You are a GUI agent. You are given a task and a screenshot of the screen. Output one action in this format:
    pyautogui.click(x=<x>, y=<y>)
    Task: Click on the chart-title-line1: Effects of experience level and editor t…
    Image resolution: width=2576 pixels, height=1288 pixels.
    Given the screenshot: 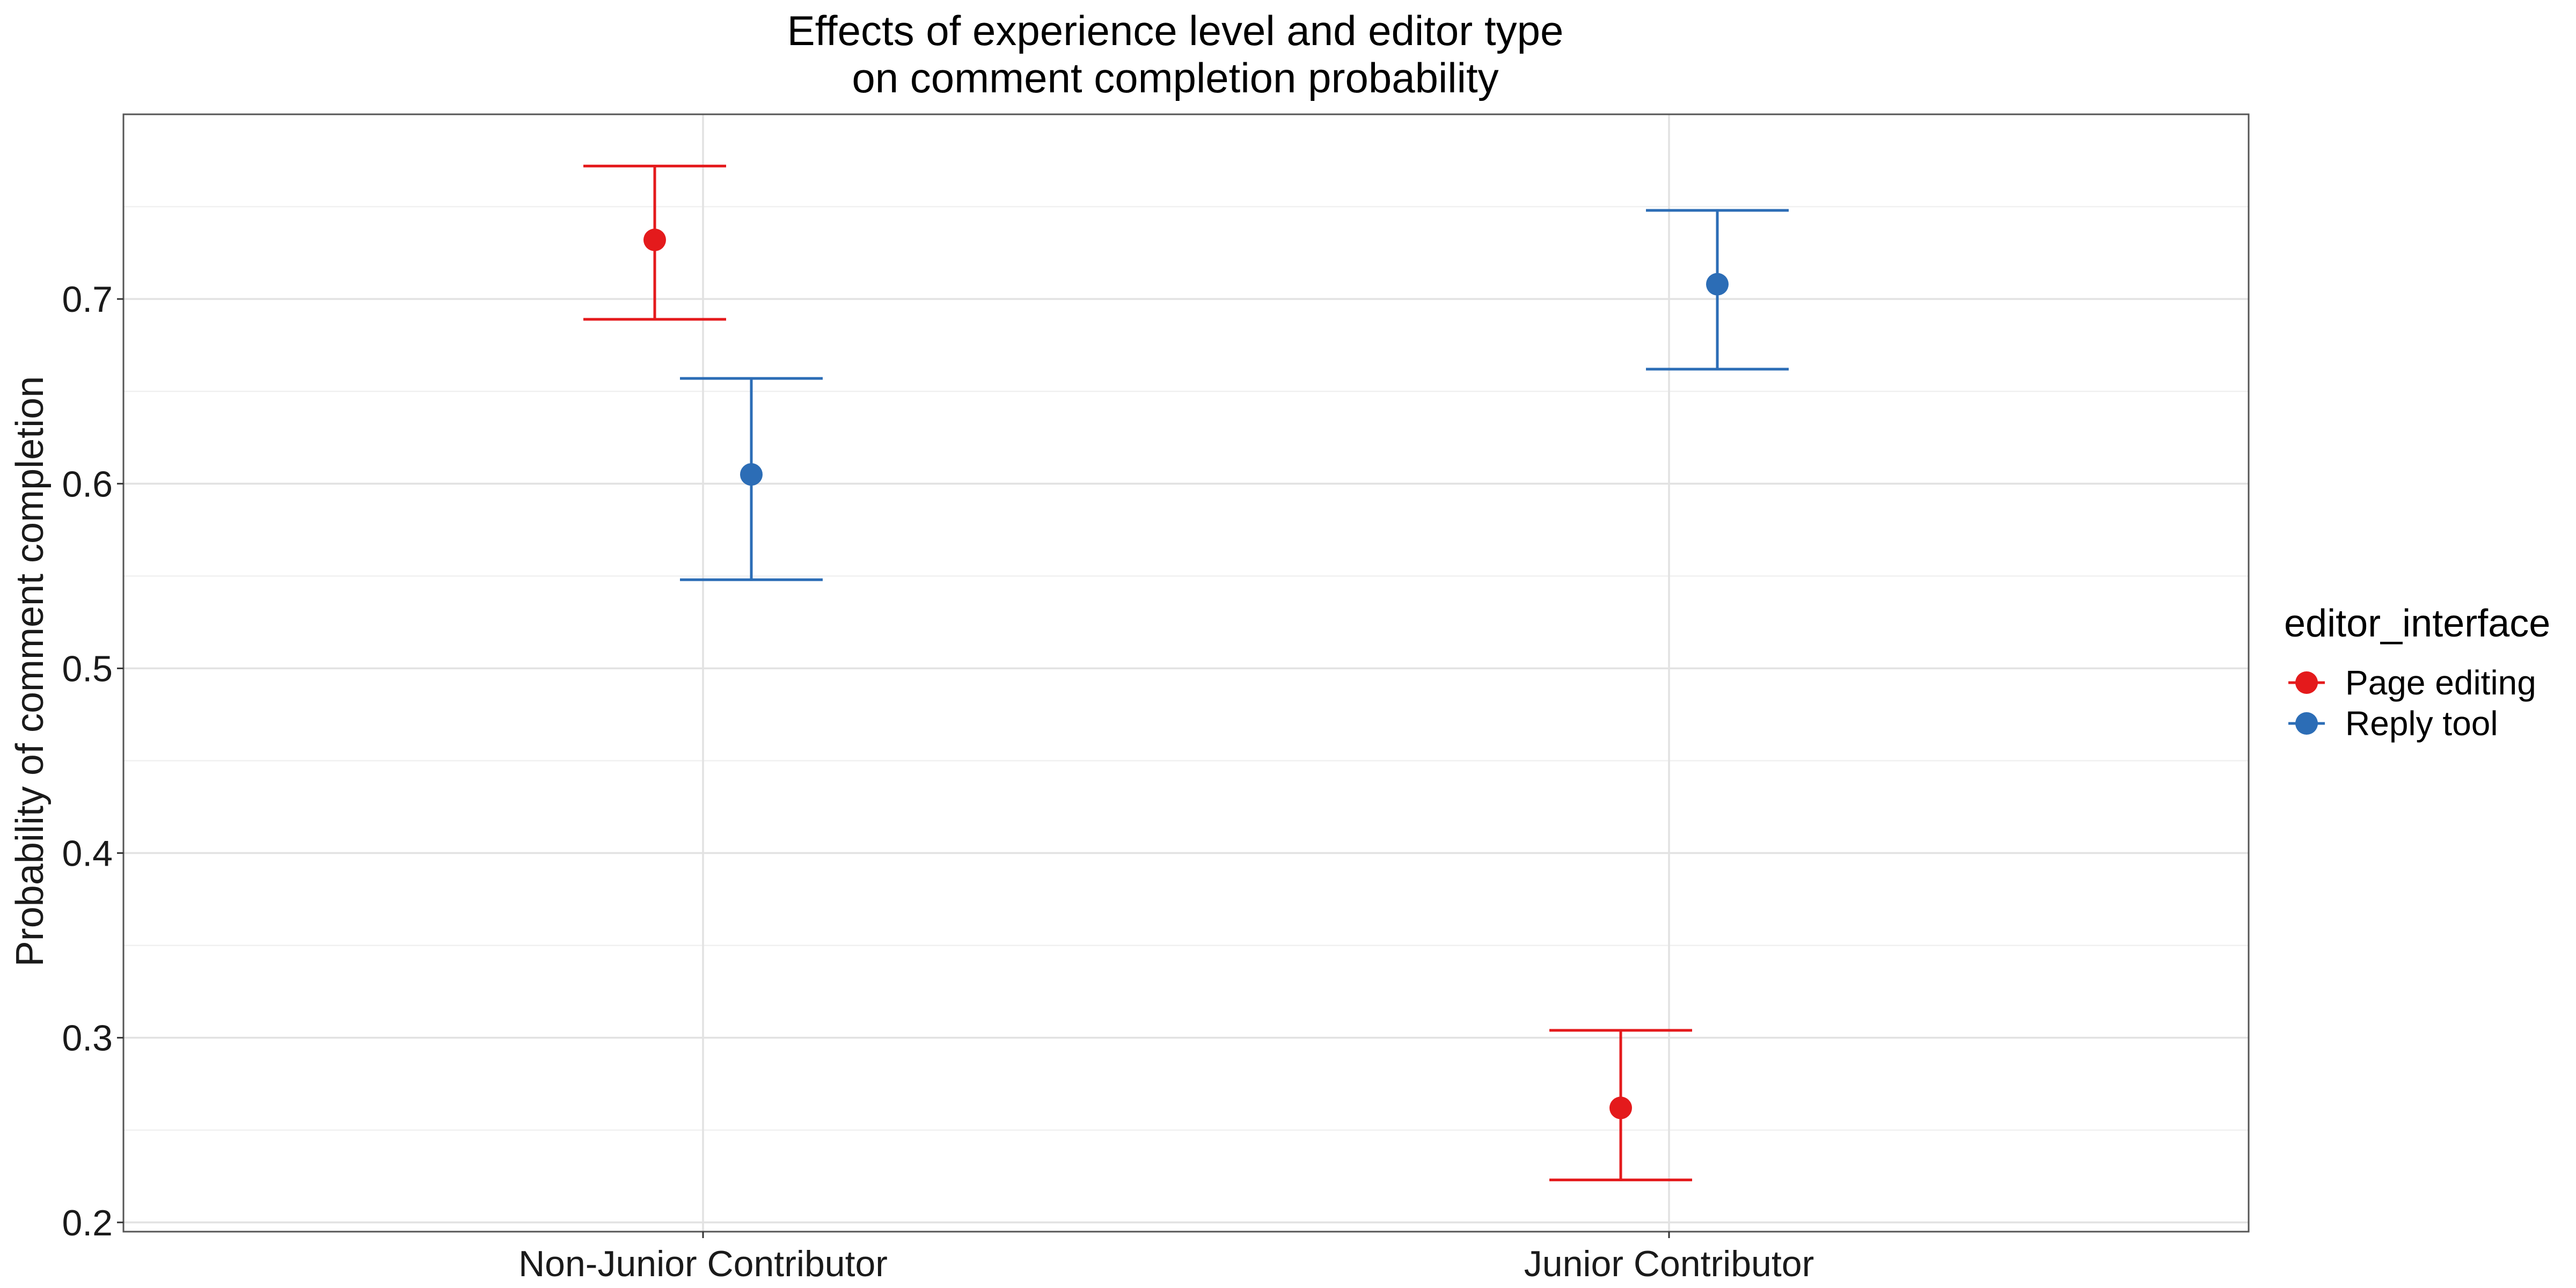 What is the action you would take?
    pyautogui.click(x=1175, y=30)
    